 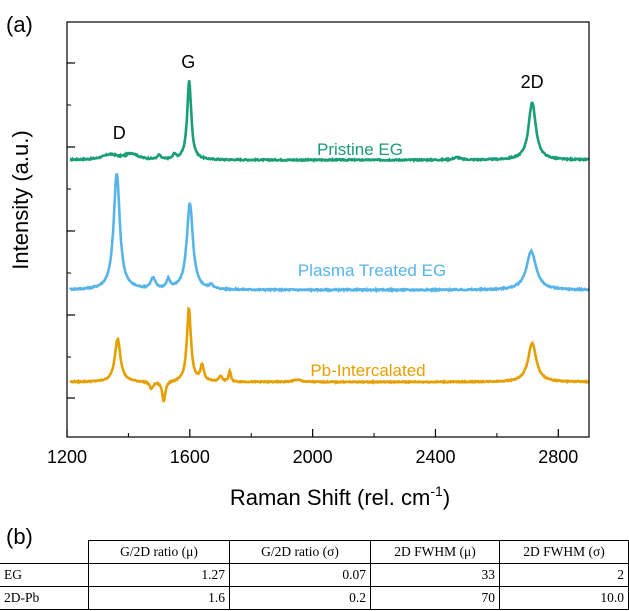 What do you see at coordinates (435, 457) in the screenshot?
I see `x-tick-label: 2400` at bounding box center [435, 457].